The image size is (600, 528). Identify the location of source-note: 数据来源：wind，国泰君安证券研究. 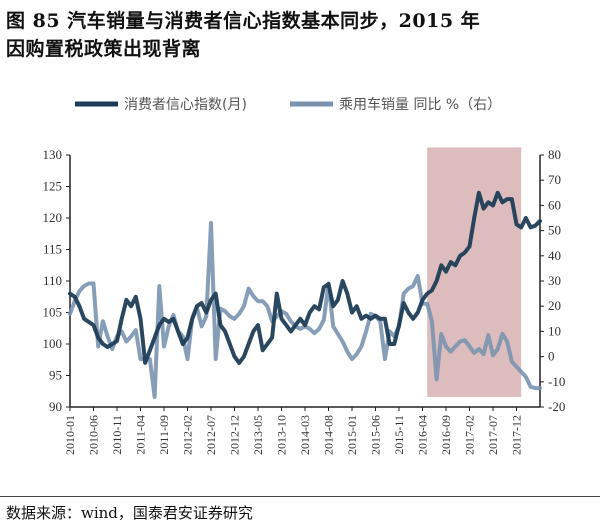
(129, 513).